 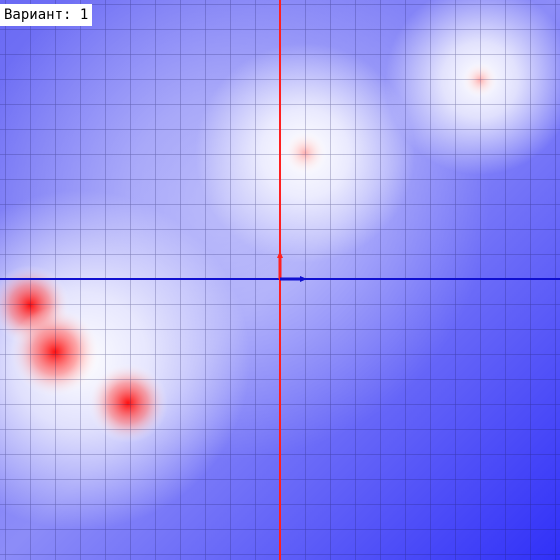 I want to click on variant-label: Вариант: 1, so click(x=46, y=15).